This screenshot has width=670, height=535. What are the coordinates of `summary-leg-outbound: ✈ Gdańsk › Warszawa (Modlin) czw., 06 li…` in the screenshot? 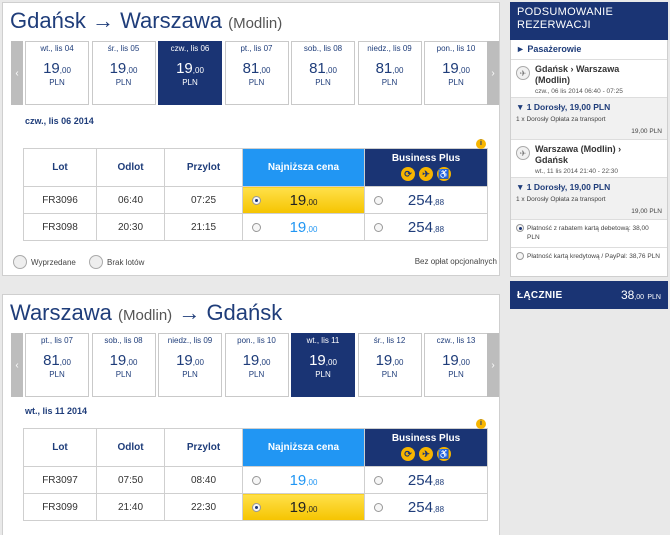 It's located at (589, 79).